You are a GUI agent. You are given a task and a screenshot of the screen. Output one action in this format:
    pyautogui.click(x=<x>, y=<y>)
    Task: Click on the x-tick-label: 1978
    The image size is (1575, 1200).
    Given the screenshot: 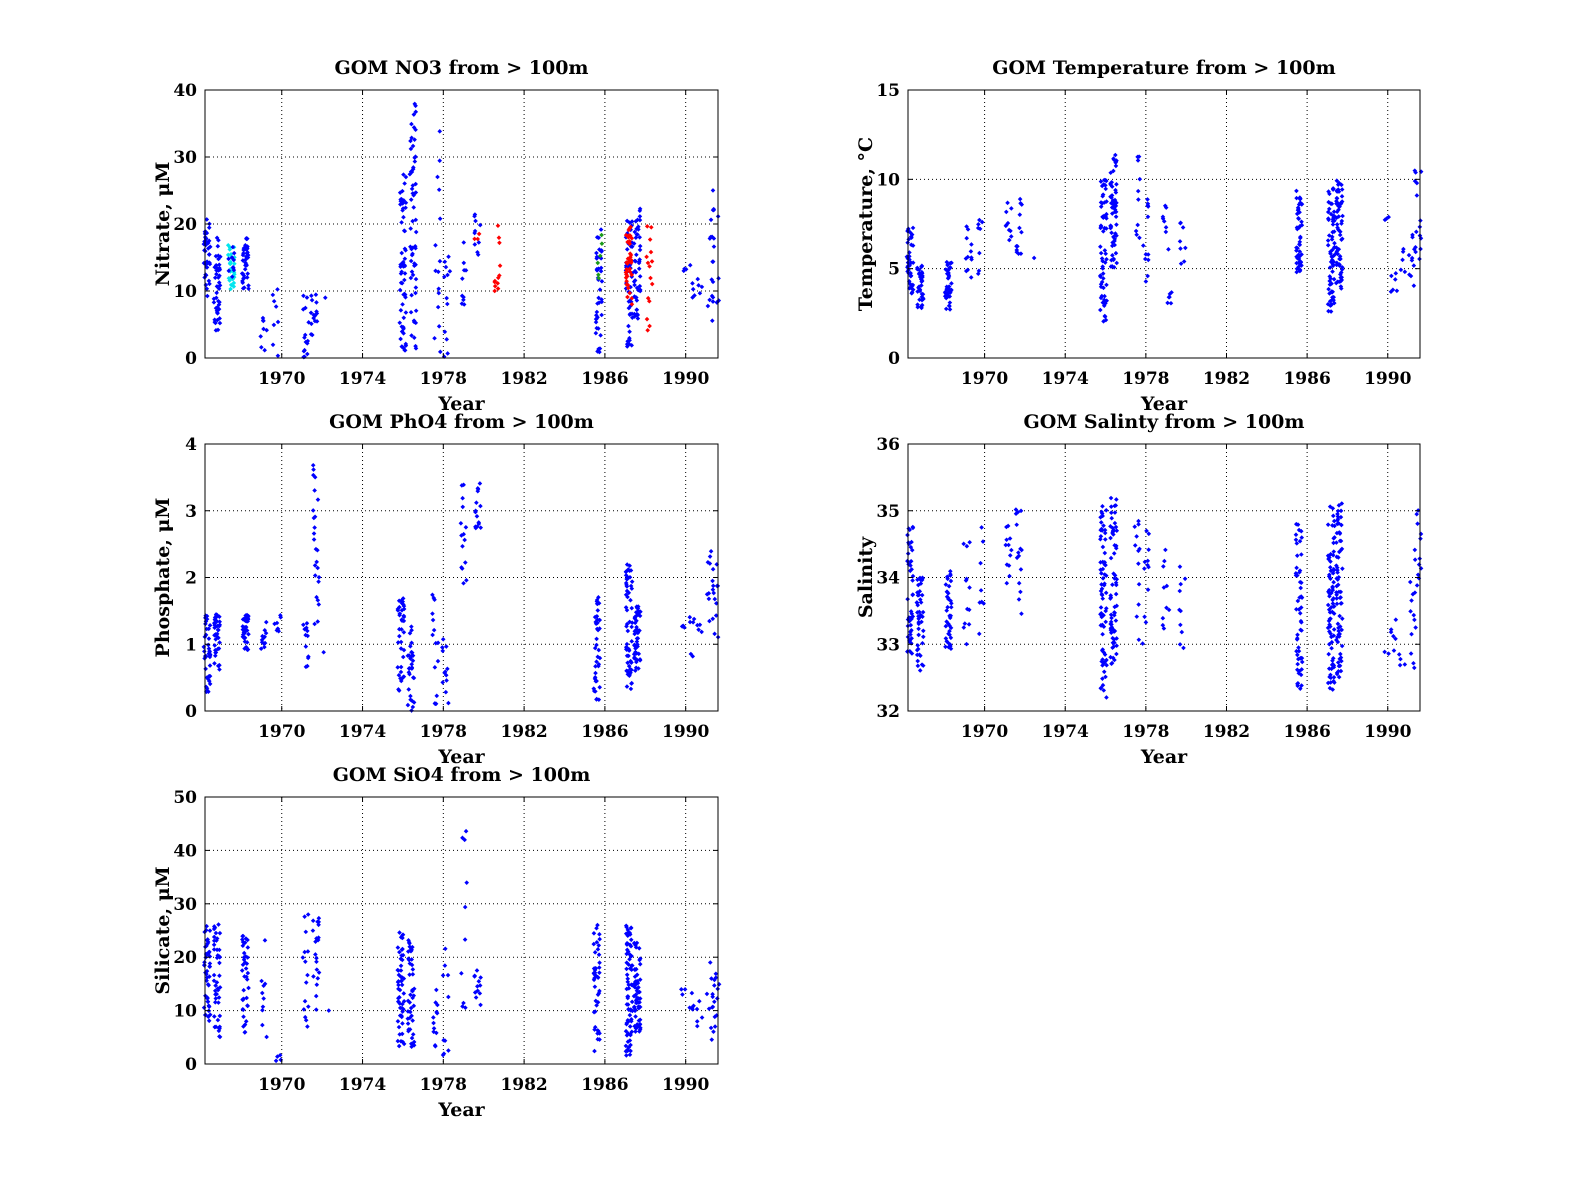 What is the action you would take?
    pyautogui.click(x=443, y=732)
    